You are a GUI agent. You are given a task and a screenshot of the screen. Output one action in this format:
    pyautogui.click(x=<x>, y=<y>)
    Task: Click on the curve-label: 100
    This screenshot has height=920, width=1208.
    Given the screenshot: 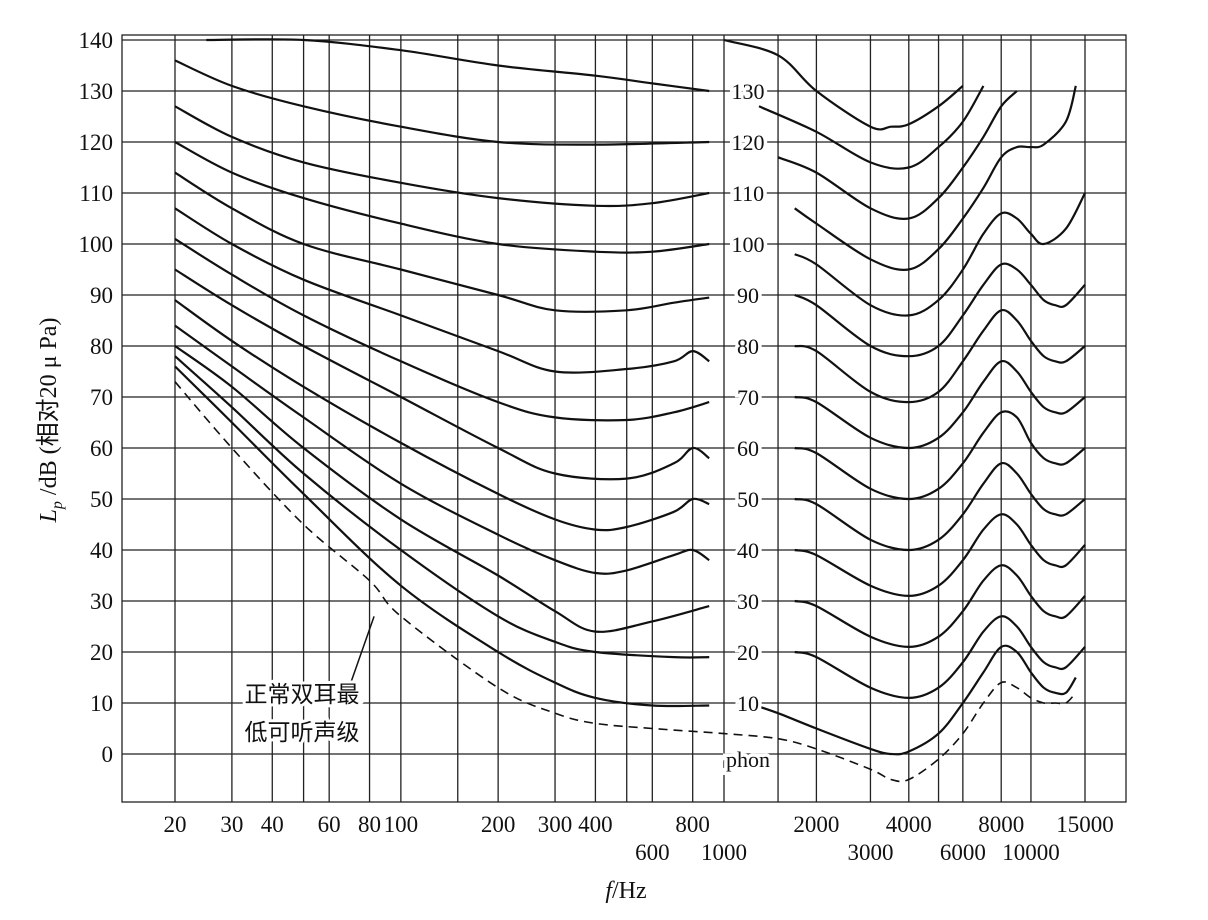 What is the action you would take?
    pyautogui.click(x=748, y=244)
    